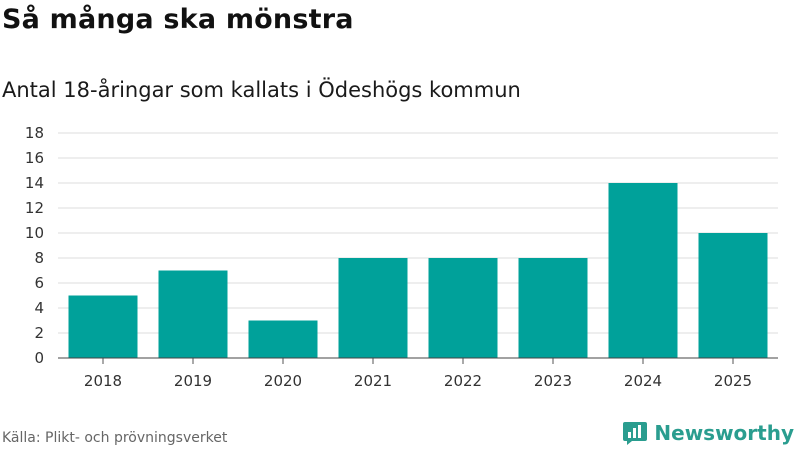  Describe the element at coordinates (553, 308) in the screenshot. I see `bar-2023` at that location.